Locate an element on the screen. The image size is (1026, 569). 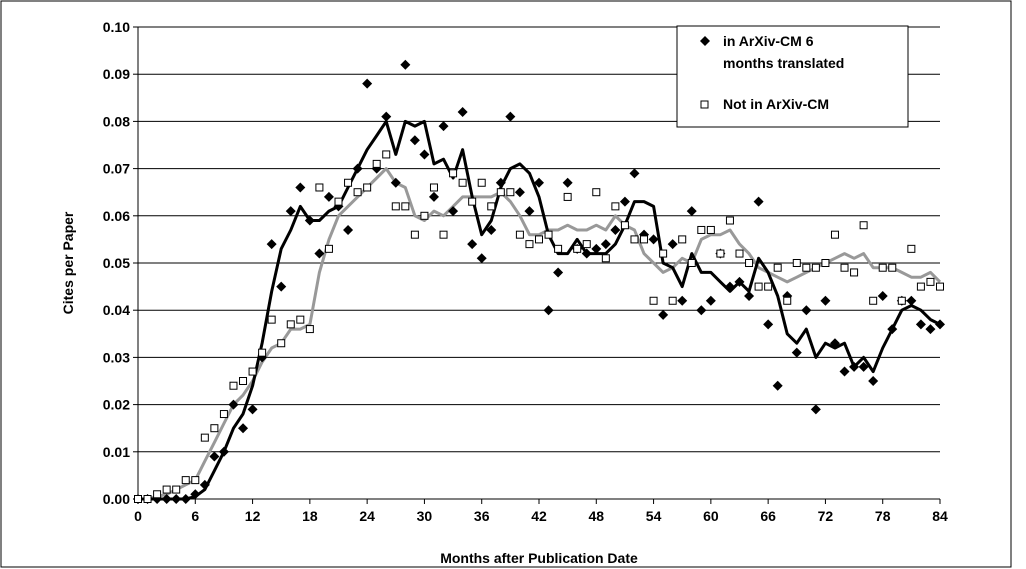
y-tick-label: 0.03 is located at coordinates (116, 357).